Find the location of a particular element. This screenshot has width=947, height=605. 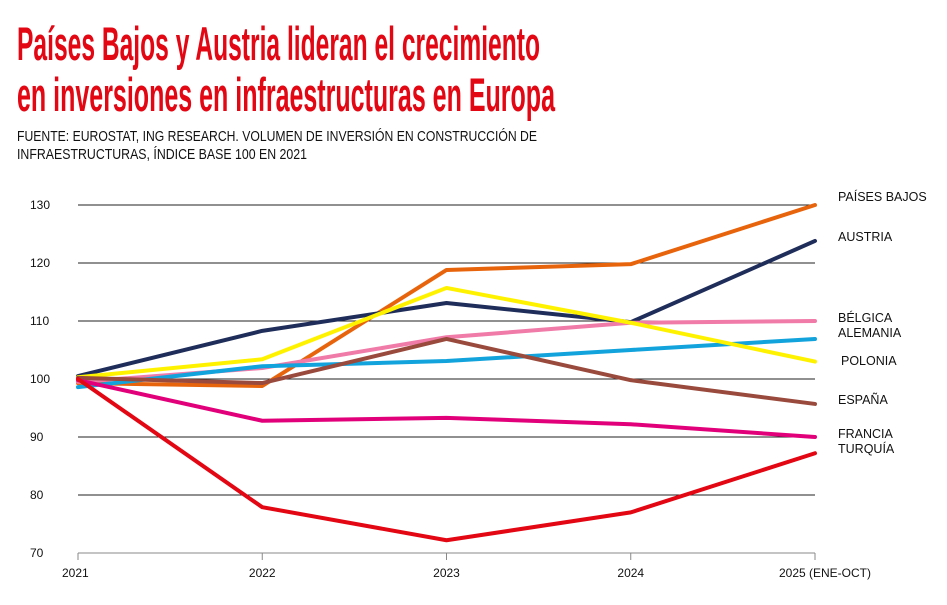

label-austria: AUSTRIA is located at coordinates (865, 237).